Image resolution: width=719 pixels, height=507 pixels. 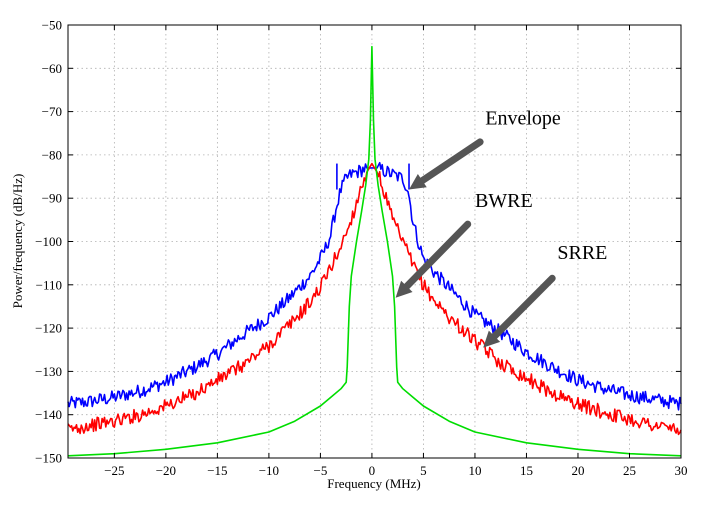 What do you see at coordinates (681, 470) in the screenshot?
I see `x-tick-label: 30` at bounding box center [681, 470].